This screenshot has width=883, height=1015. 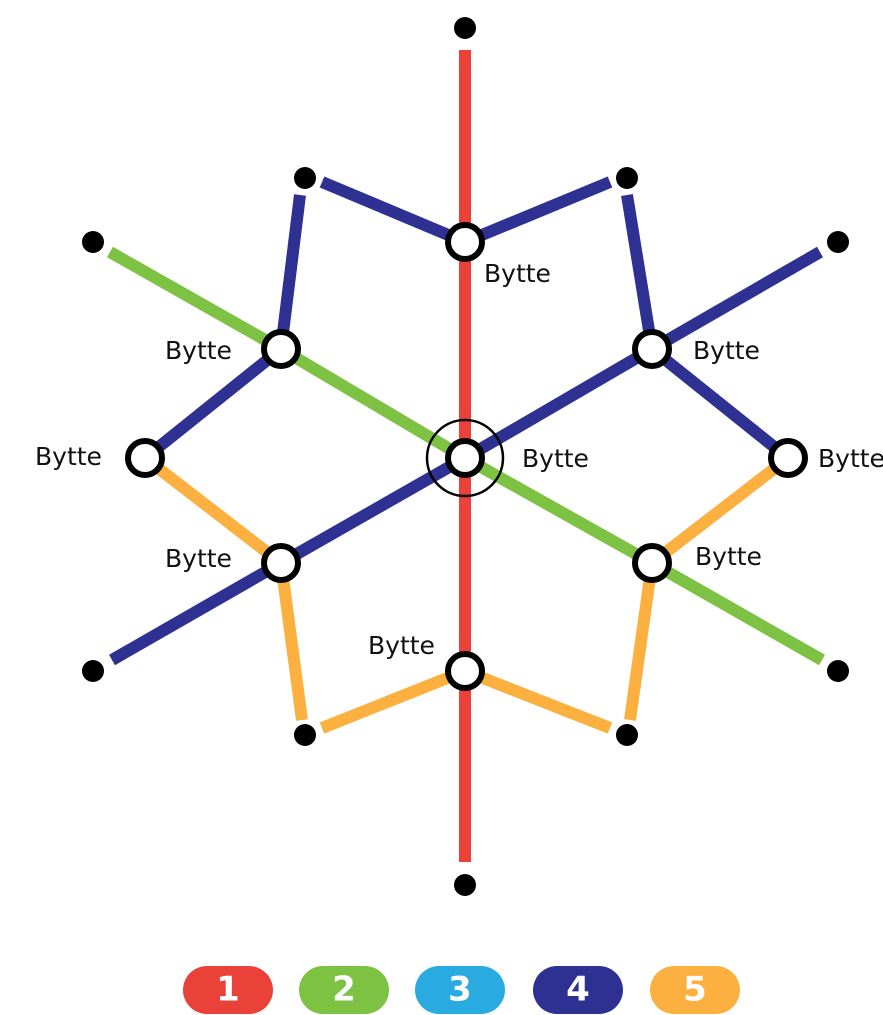 I want to click on legend-label: 2, so click(x=344, y=990).